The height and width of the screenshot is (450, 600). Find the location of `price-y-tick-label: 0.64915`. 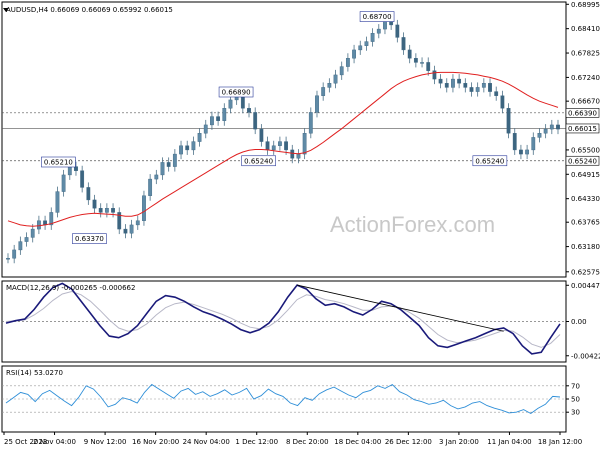

price-y-tick-label: 0.64915 is located at coordinates (585, 175).